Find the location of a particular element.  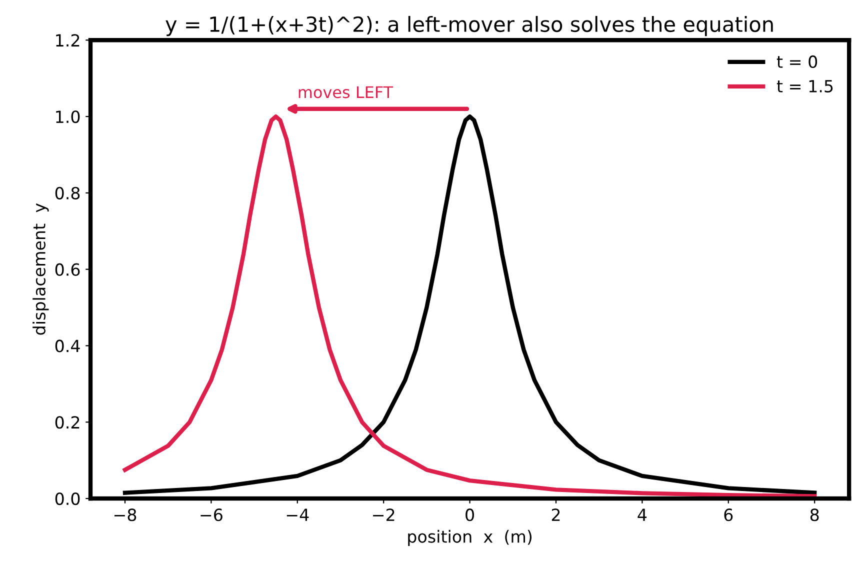

y-tick-label: 0.2 is located at coordinates (67, 422).